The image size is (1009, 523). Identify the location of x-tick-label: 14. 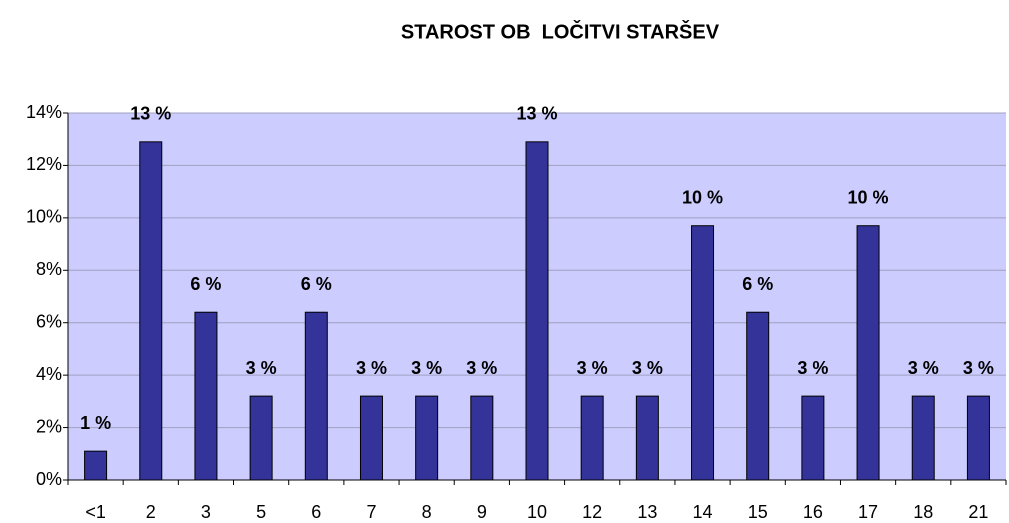
(703, 512).